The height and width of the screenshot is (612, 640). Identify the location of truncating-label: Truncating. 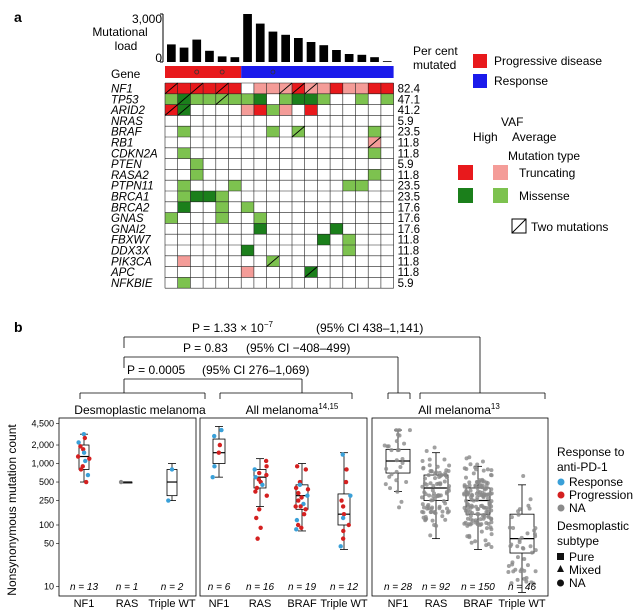
(547, 173).